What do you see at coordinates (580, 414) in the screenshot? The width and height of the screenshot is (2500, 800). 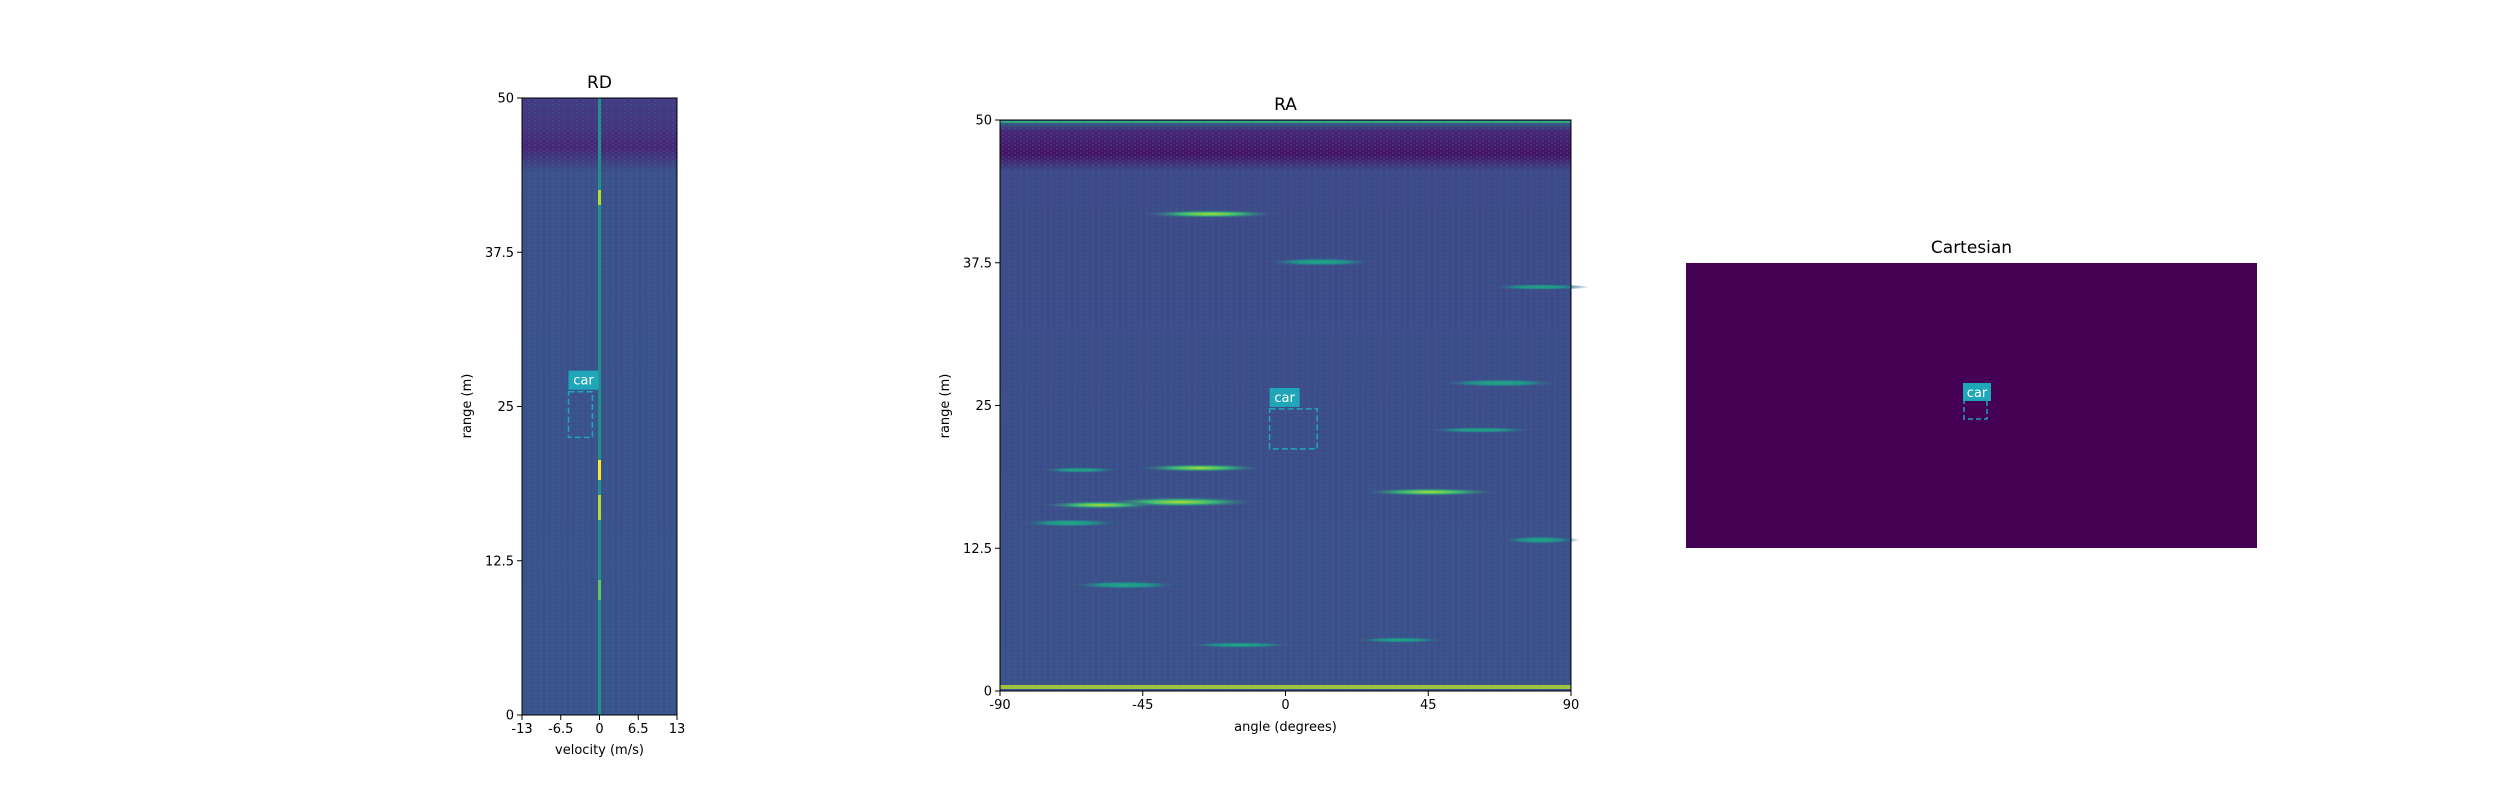 I see `rd-car-box` at bounding box center [580, 414].